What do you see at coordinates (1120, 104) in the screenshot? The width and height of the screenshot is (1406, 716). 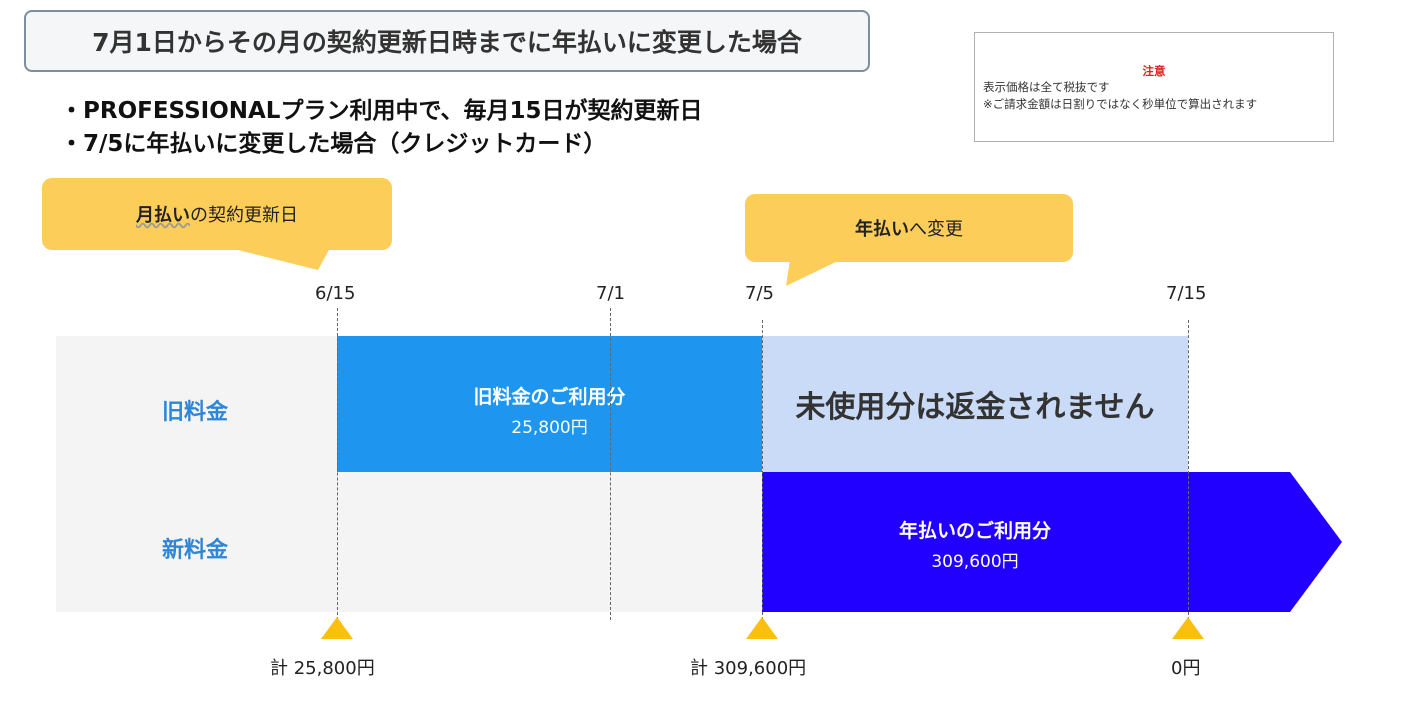 I see `note-line-billing: ※ご請求金額は日割りではなく秒単位で算出されます` at bounding box center [1120, 104].